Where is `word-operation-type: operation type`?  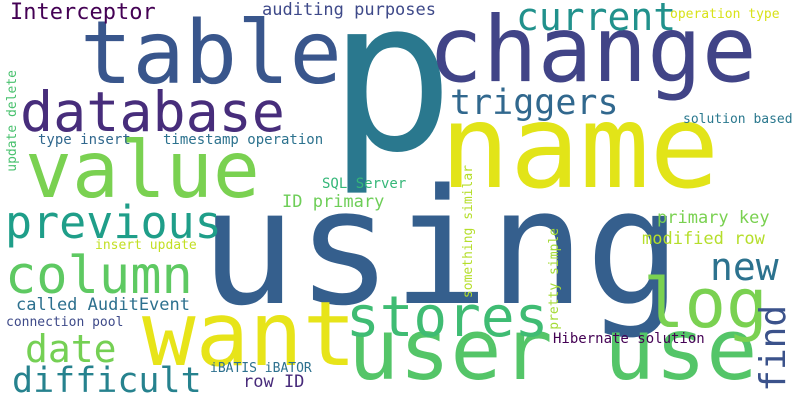 word-operation-type: operation type is located at coordinates (725, 14).